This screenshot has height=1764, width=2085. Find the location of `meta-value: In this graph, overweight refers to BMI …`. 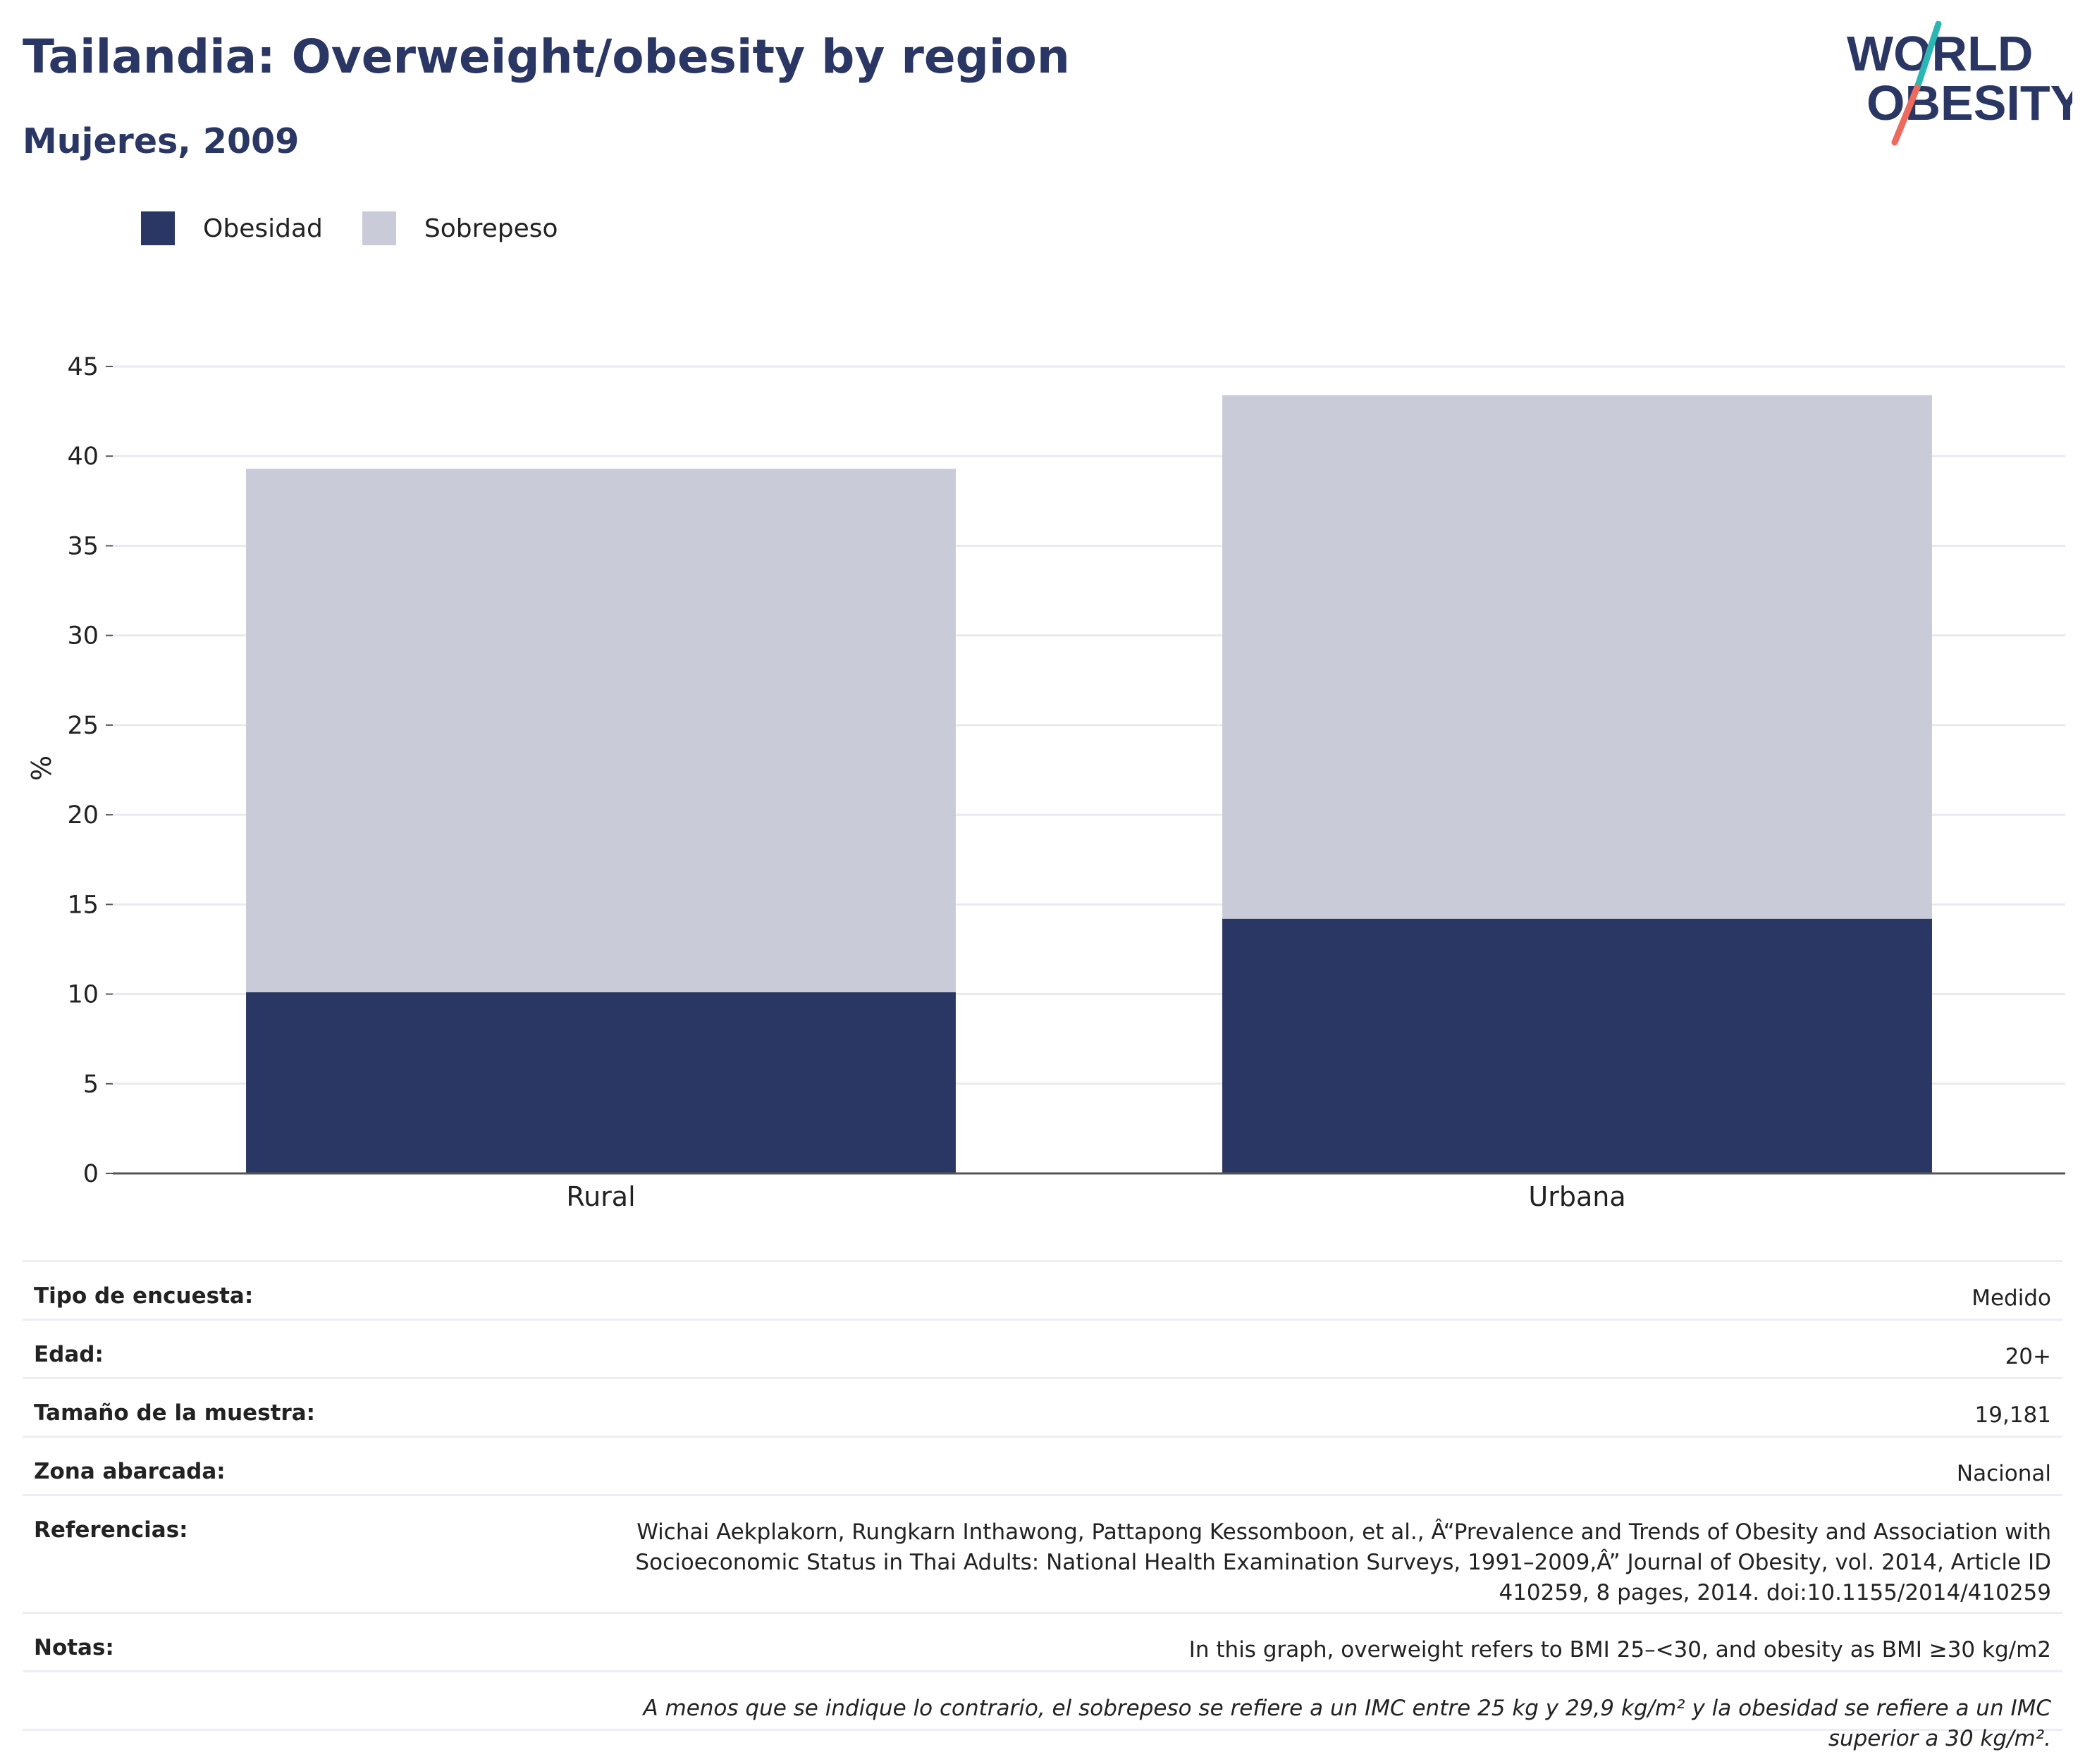

meta-value: In this graph, overweight refers to BMI … is located at coordinates (1619, 1650).